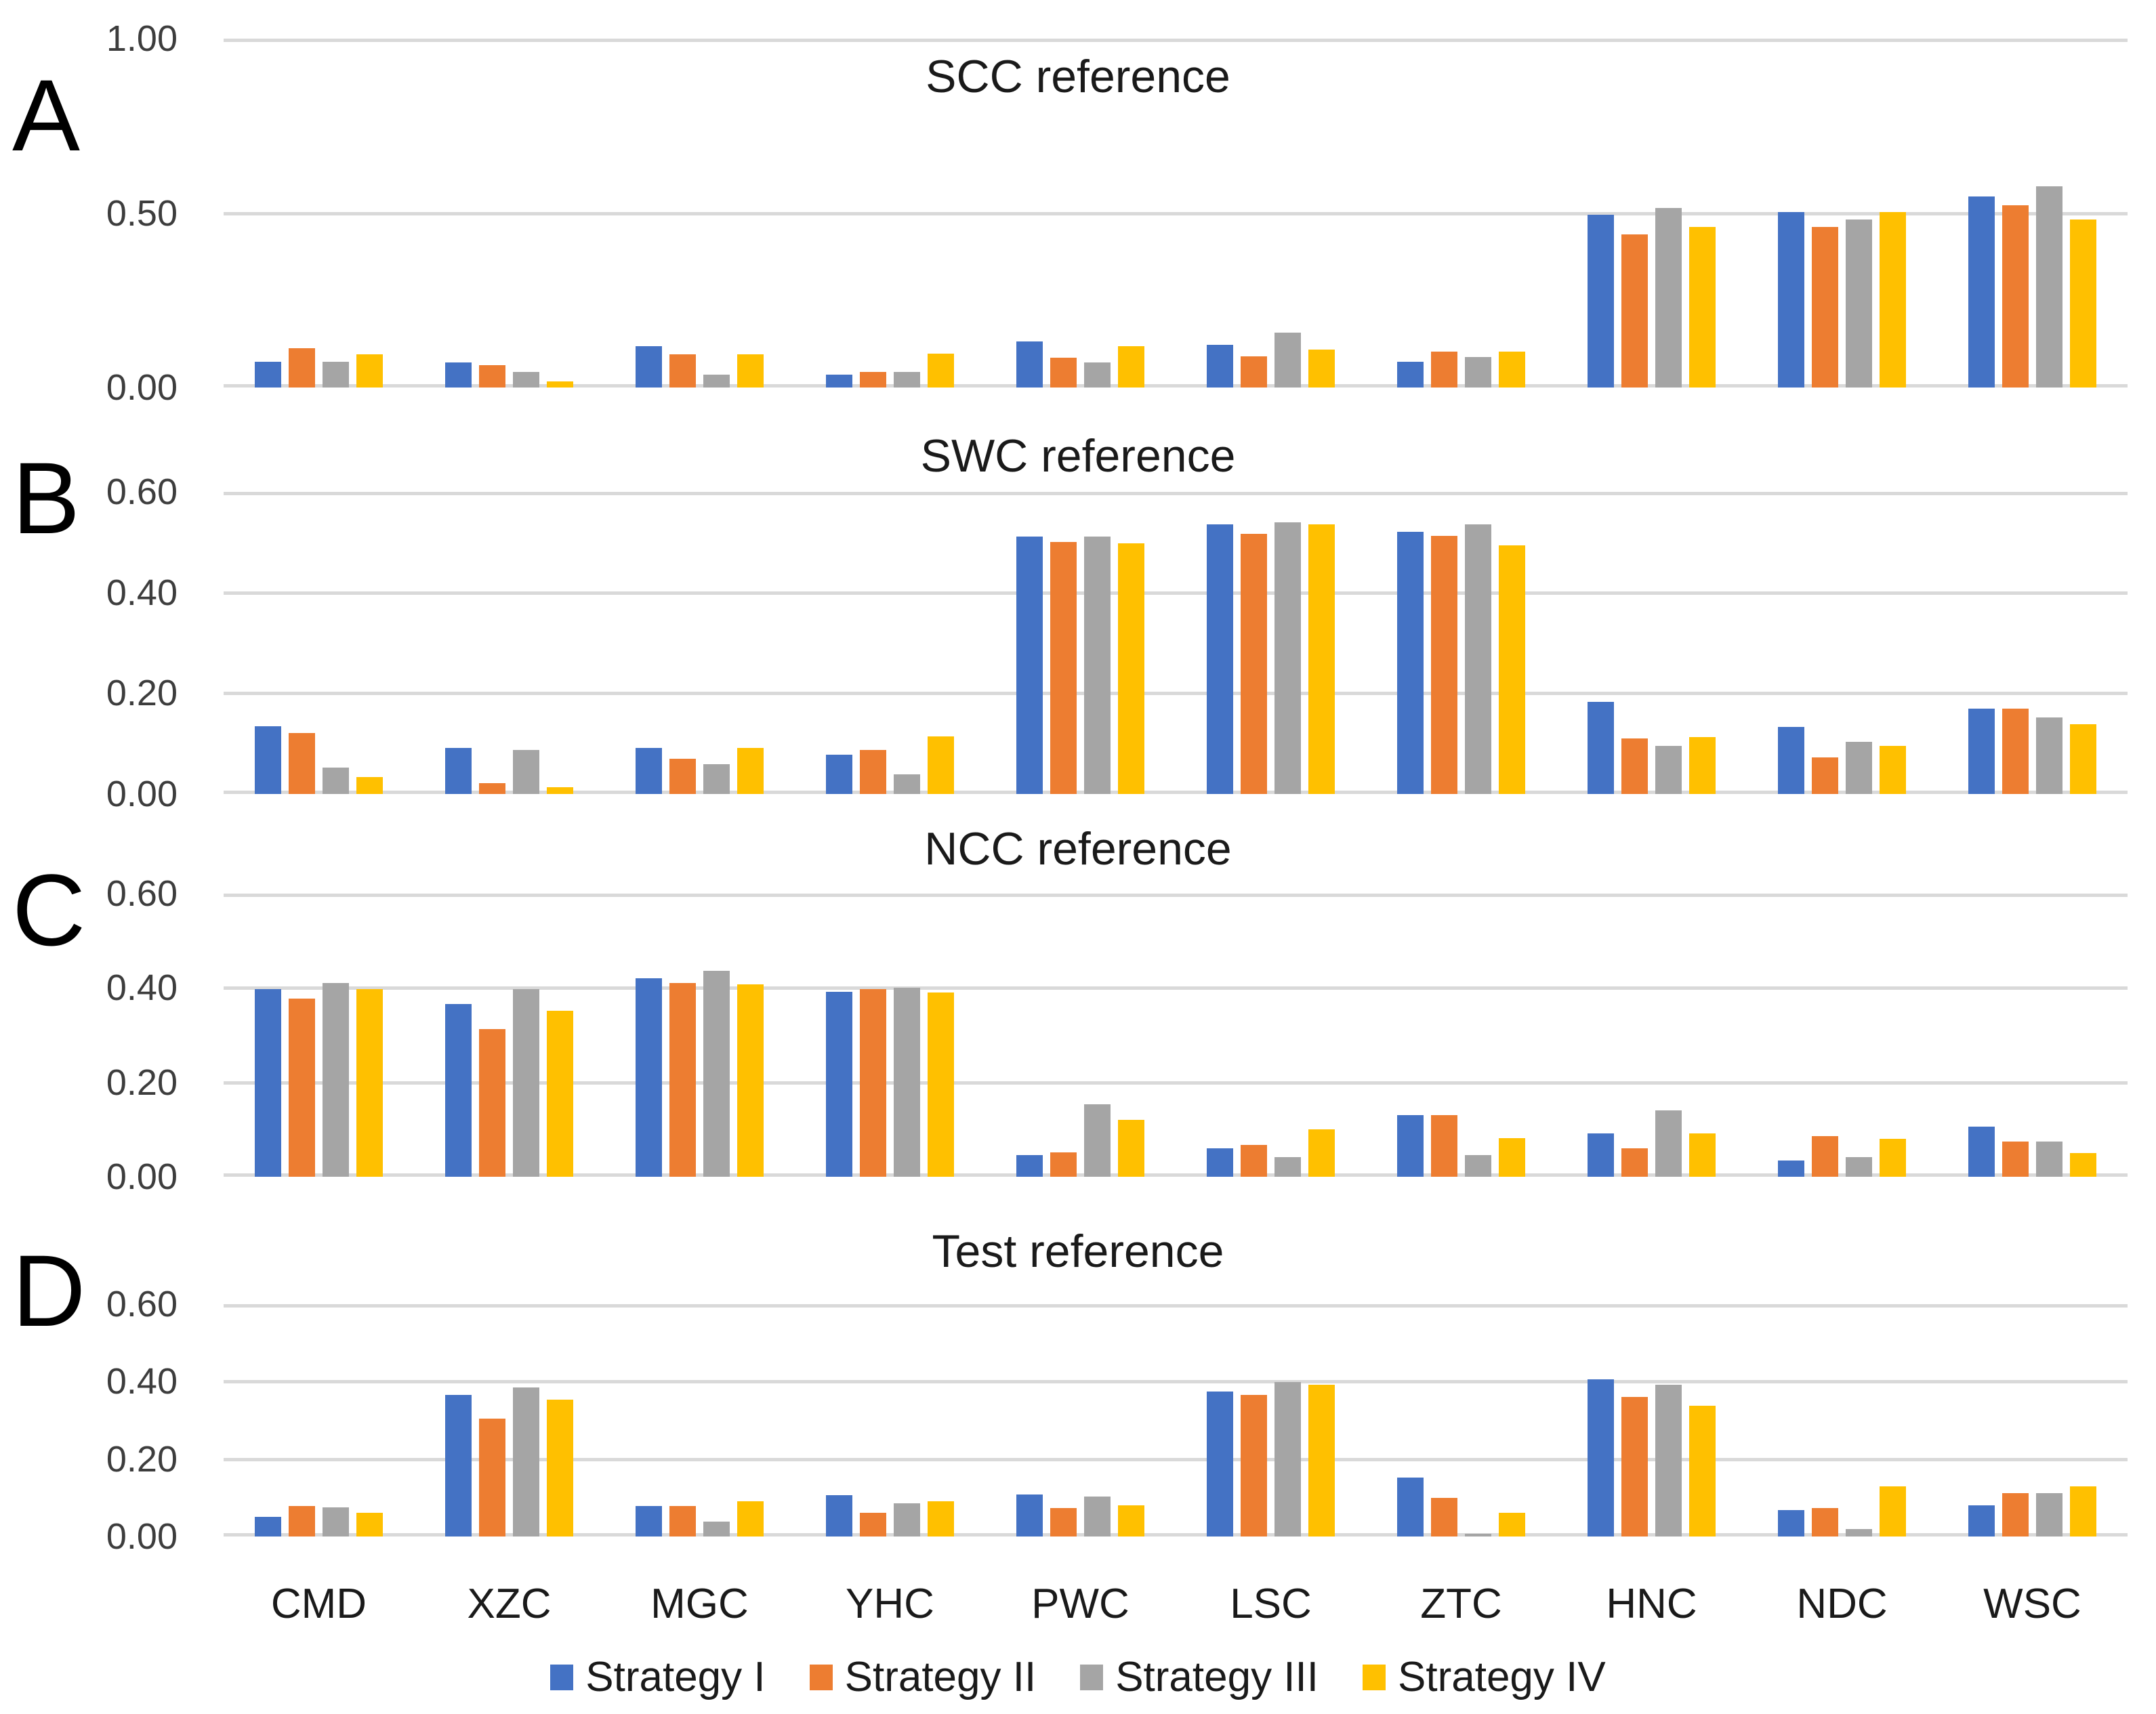  What do you see at coordinates (2032, 1420) in the screenshot?
I see `bar-group-test-reference-wsc` at bounding box center [2032, 1420].